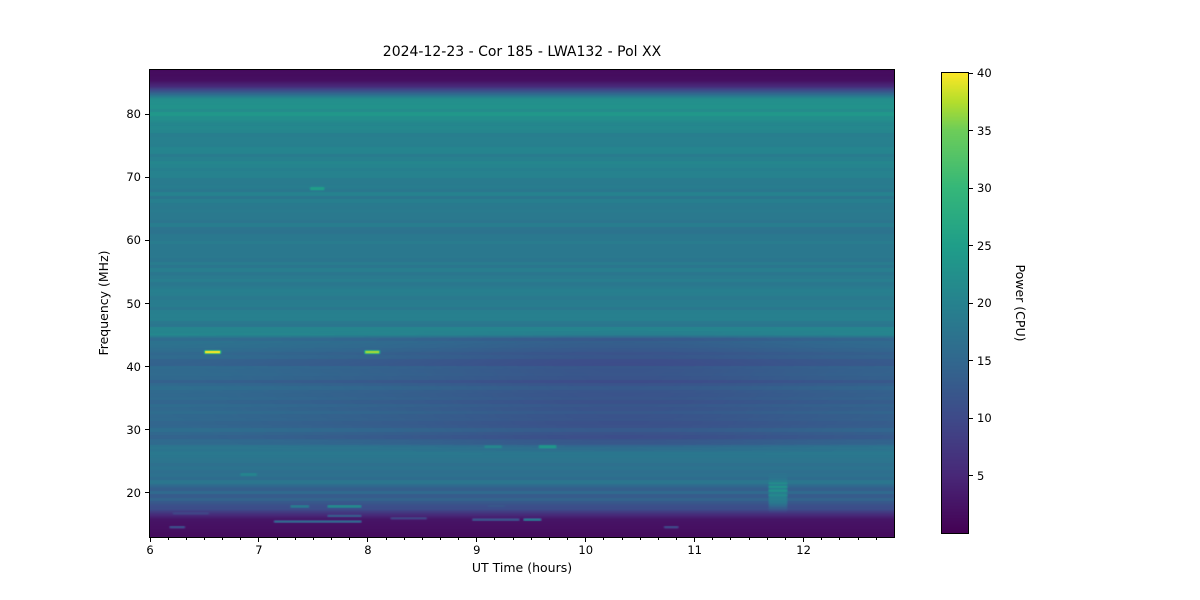 The width and height of the screenshot is (1200, 600). Describe the element at coordinates (150, 550) in the screenshot. I see `x-tick-label: 6` at that location.